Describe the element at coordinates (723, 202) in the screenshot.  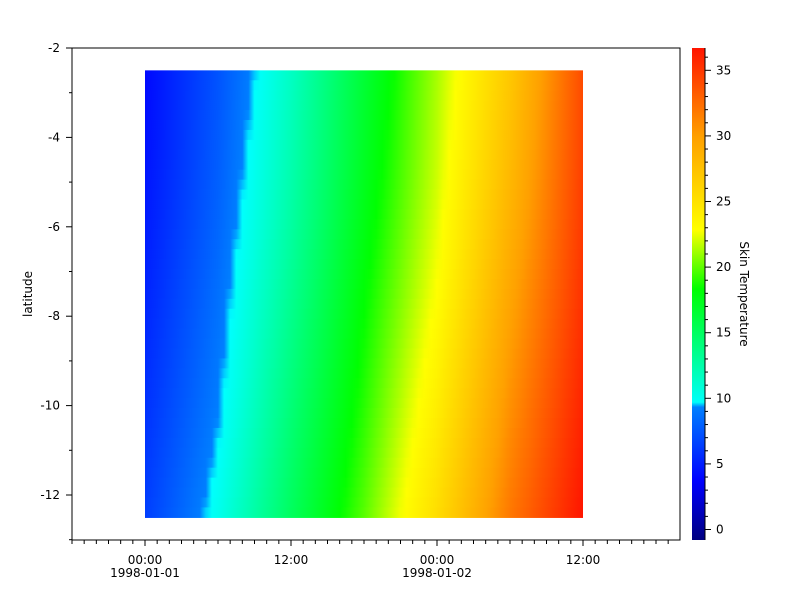
I see `colorbar-tick-label: 25` at that location.